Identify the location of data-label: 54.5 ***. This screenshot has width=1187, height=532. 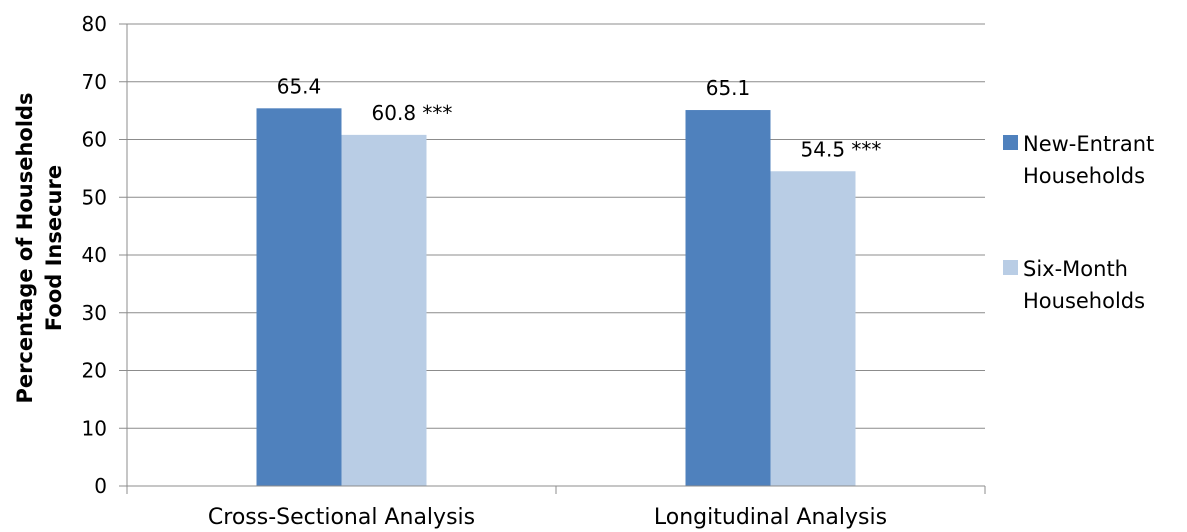
(841, 149).